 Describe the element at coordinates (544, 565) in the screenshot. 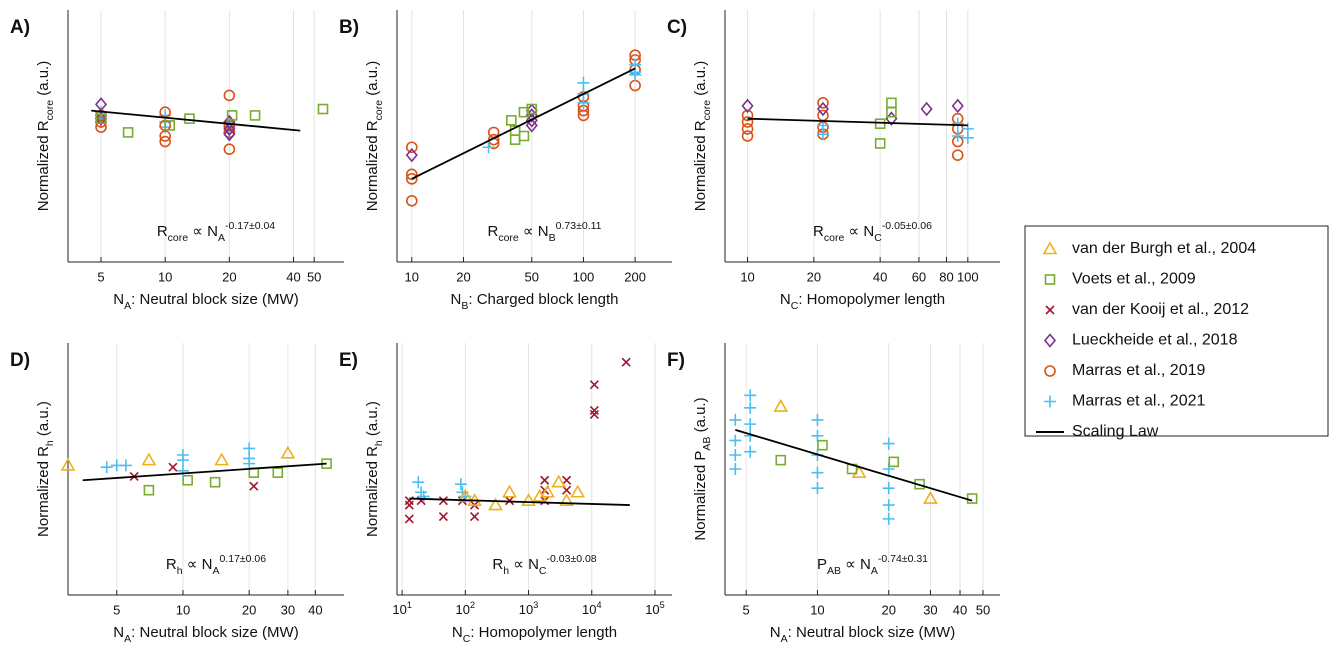

I see `annotation: Rh ∝ NC-0.03±0.08` at that location.